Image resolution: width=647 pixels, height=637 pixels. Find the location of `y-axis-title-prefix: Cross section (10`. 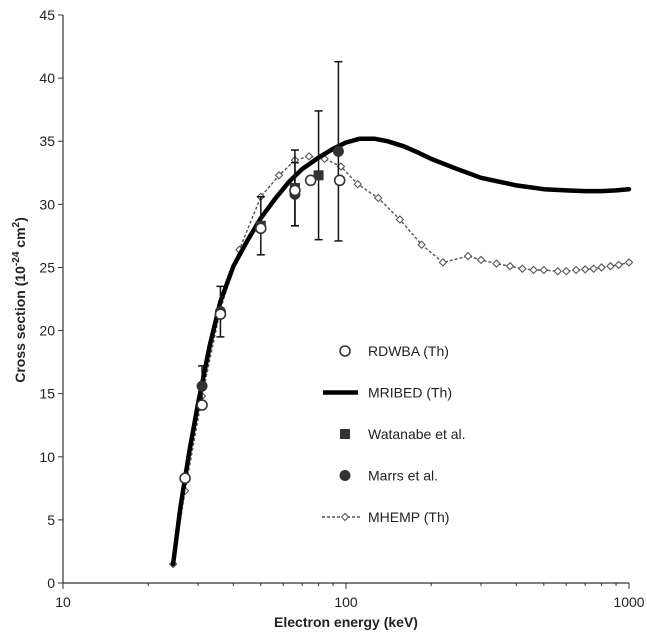

y-axis-title-prefix: Cross section (10 is located at coordinates (20, 324).